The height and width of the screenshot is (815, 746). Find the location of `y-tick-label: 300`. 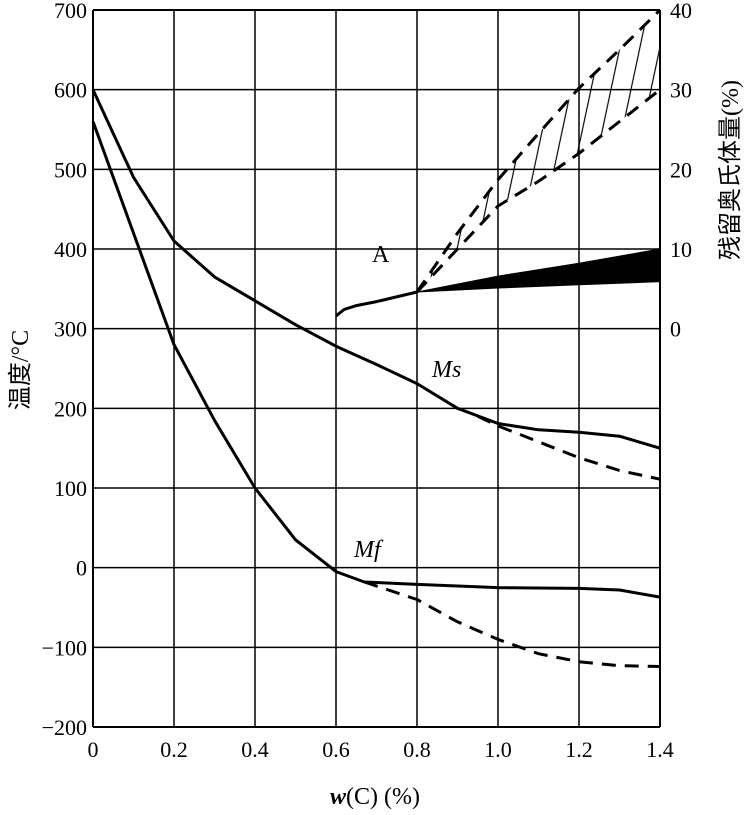

y-tick-label: 300 is located at coordinates (70, 329).